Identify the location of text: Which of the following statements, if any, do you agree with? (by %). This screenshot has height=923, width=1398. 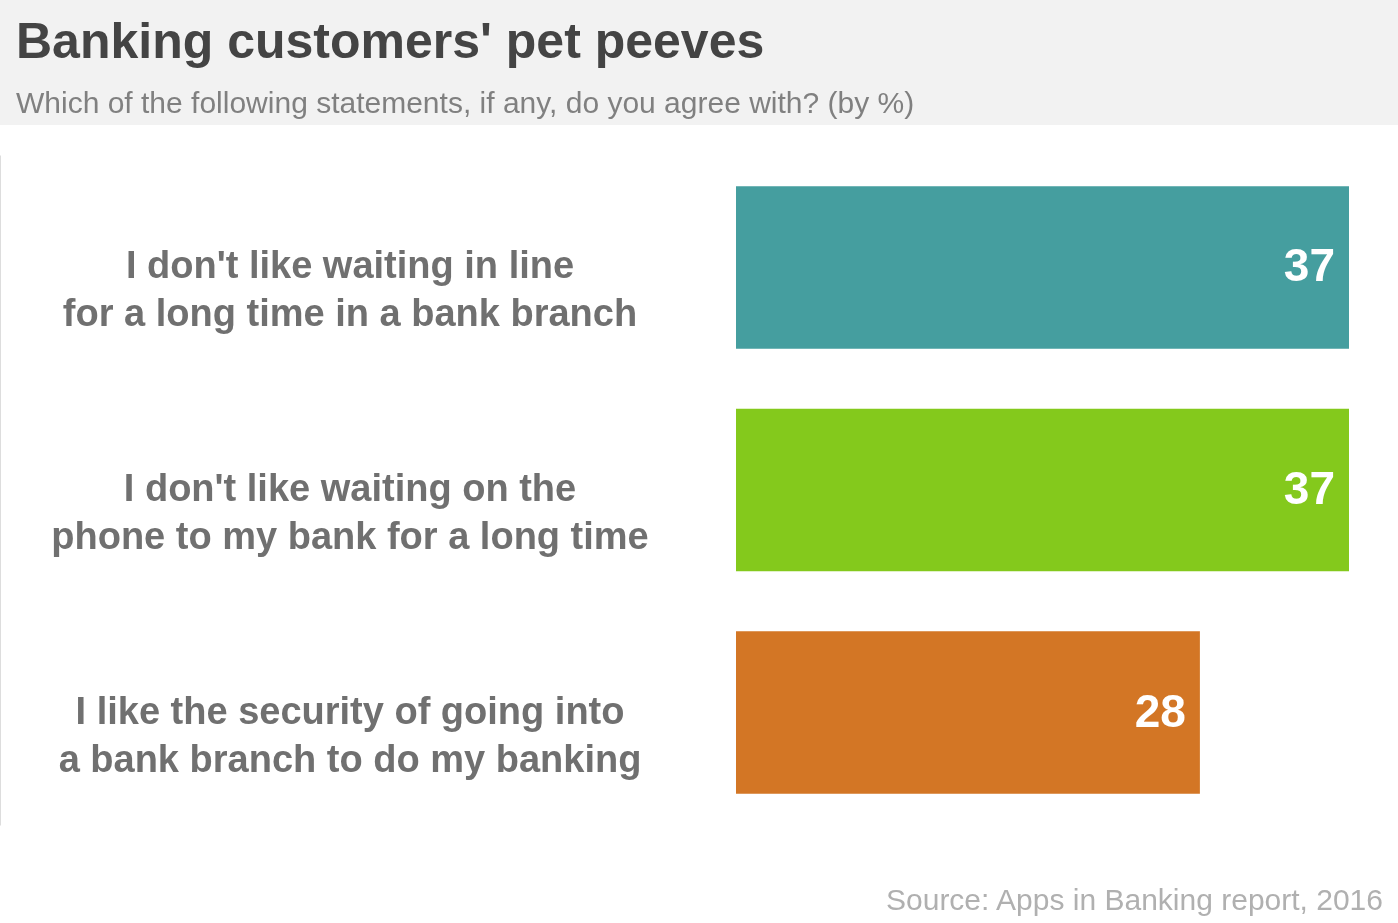
(465, 102).